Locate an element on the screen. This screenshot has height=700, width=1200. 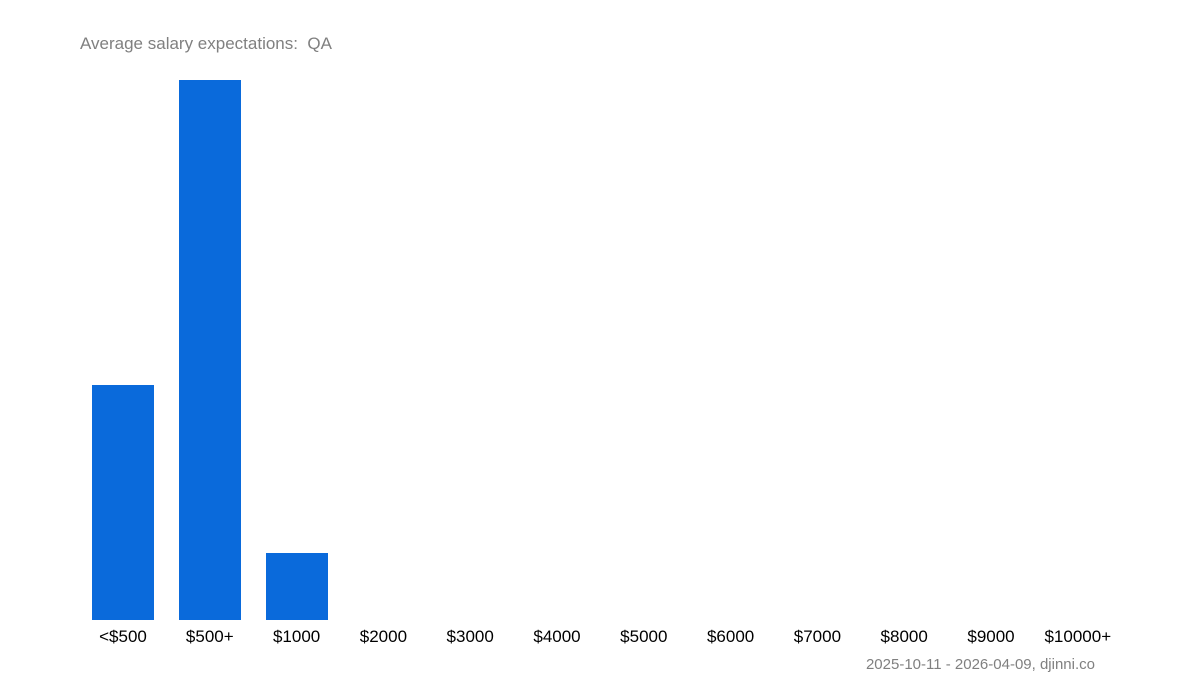
x-tick-label: $8000 is located at coordinates (904, 636).